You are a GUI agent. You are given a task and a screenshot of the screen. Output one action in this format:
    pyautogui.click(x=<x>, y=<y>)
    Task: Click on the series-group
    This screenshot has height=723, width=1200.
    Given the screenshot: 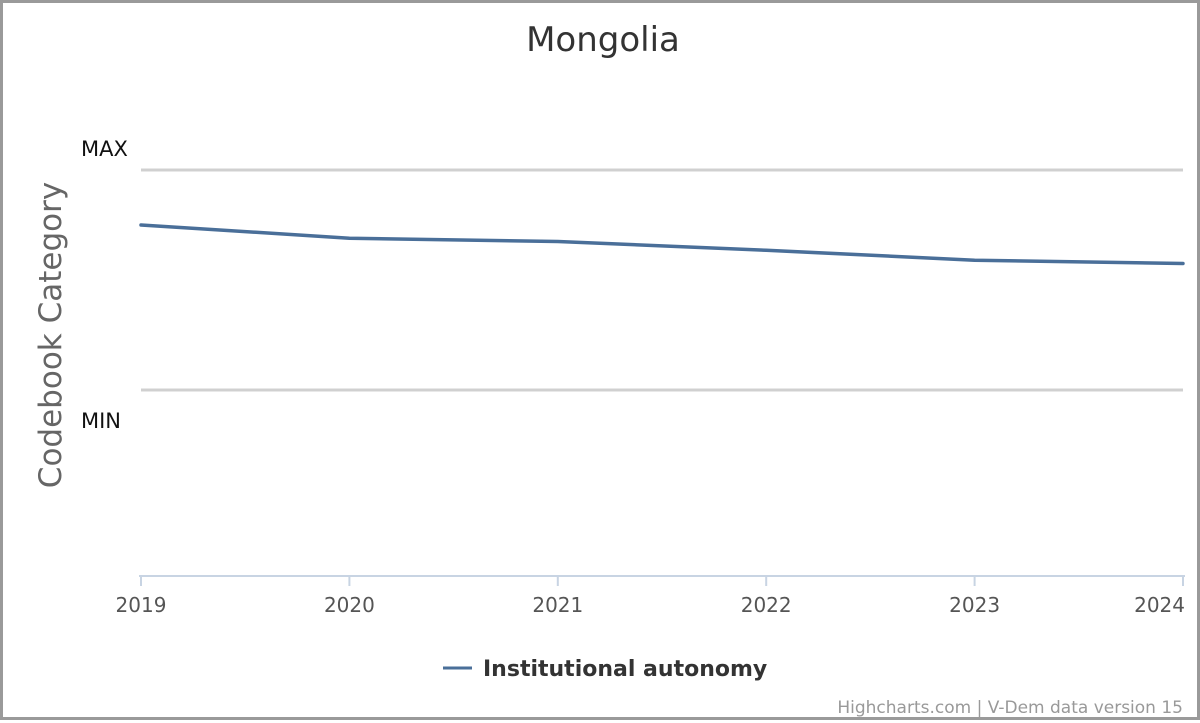 What is the action you would take?
    pyautogui.click(x=662, y=244)
    